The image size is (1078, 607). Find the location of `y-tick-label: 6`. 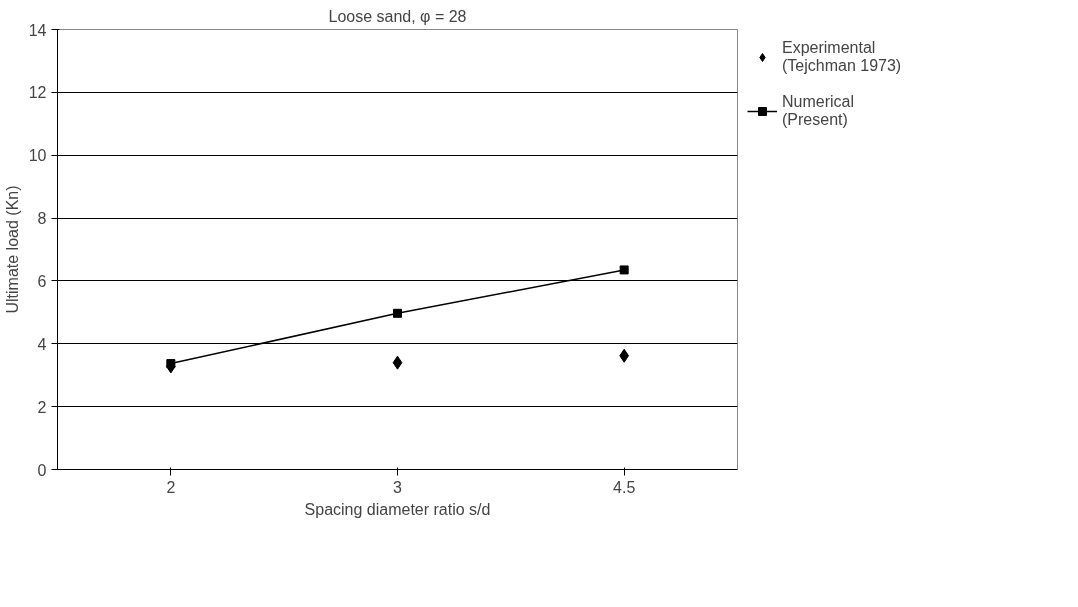

y-tick-label: 6 is located at coordinates (42, 281).